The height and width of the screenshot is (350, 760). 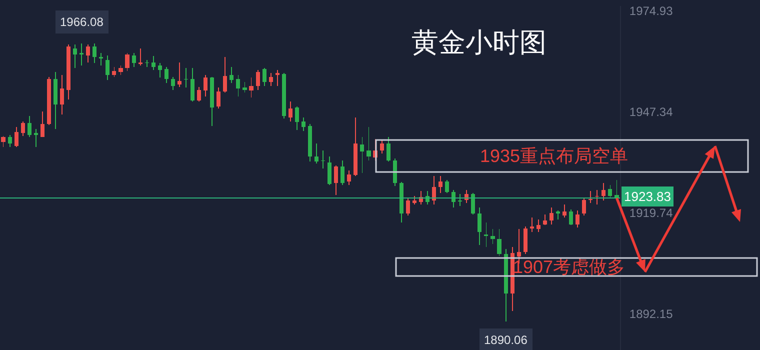 I want to click on y-tick-label: 1974.93, so click(x=651, y=11).